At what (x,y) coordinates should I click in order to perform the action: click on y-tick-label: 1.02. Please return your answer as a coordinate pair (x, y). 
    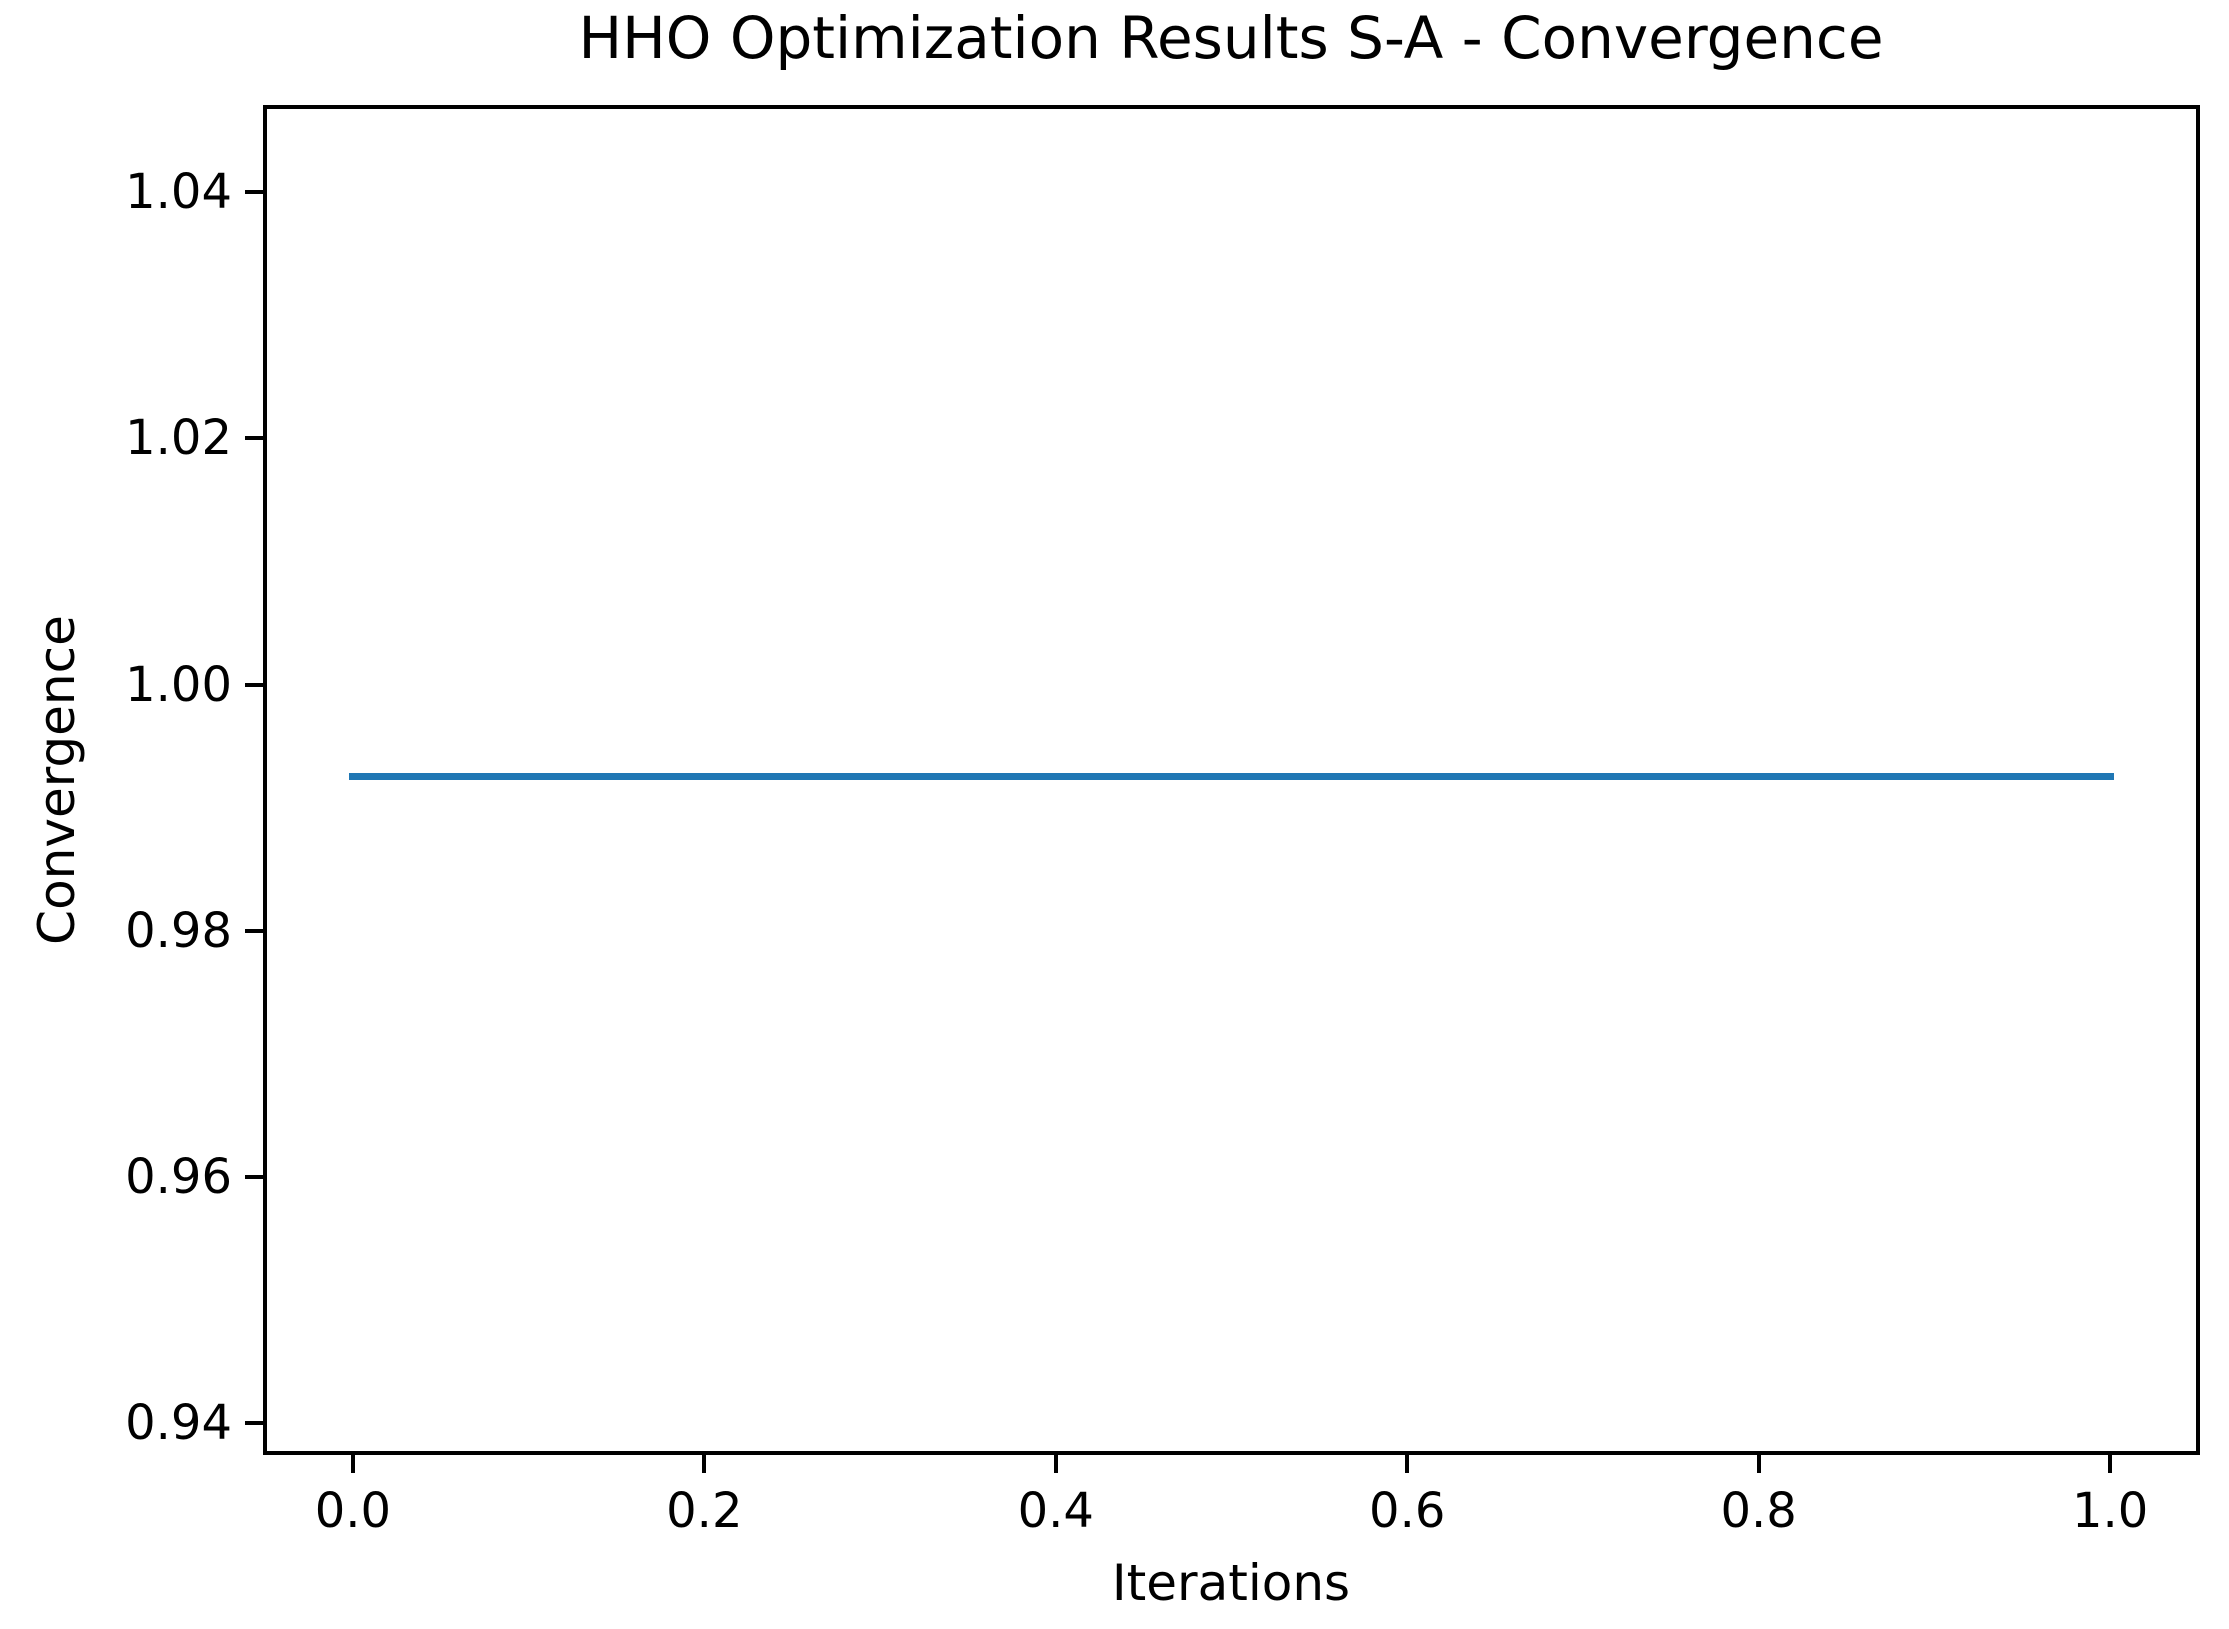
    Looking at the image, I should click on (178, 438).